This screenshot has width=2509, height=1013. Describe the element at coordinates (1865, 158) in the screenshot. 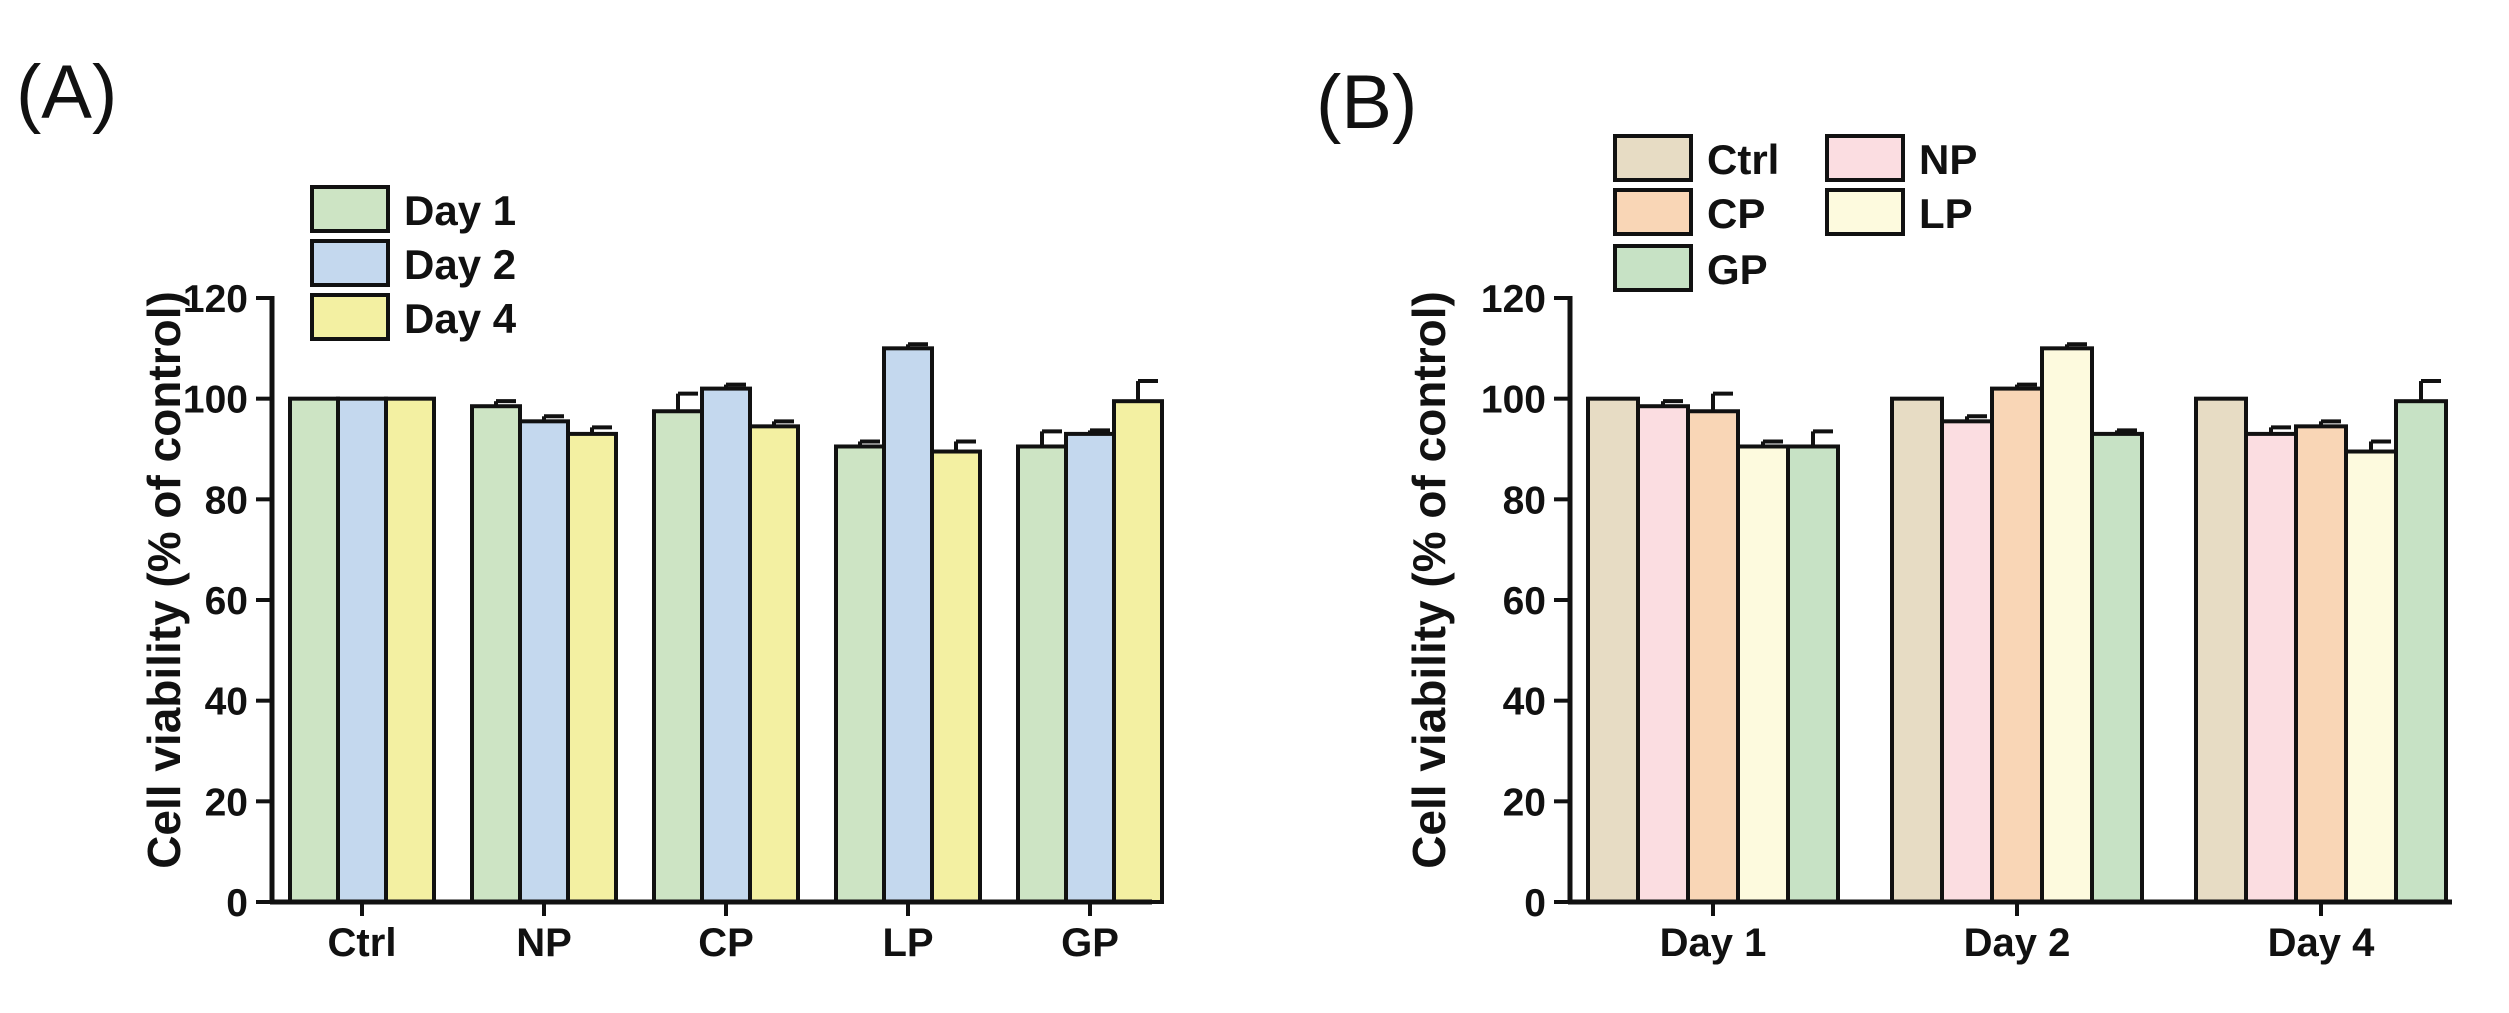

I see `legend-swatch-np` at that location.